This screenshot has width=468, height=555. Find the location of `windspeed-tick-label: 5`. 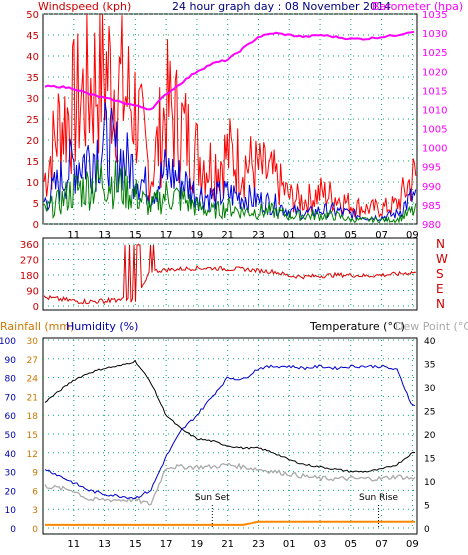

windspeed-tick-label: 5 is located at coordinates (36, 204).